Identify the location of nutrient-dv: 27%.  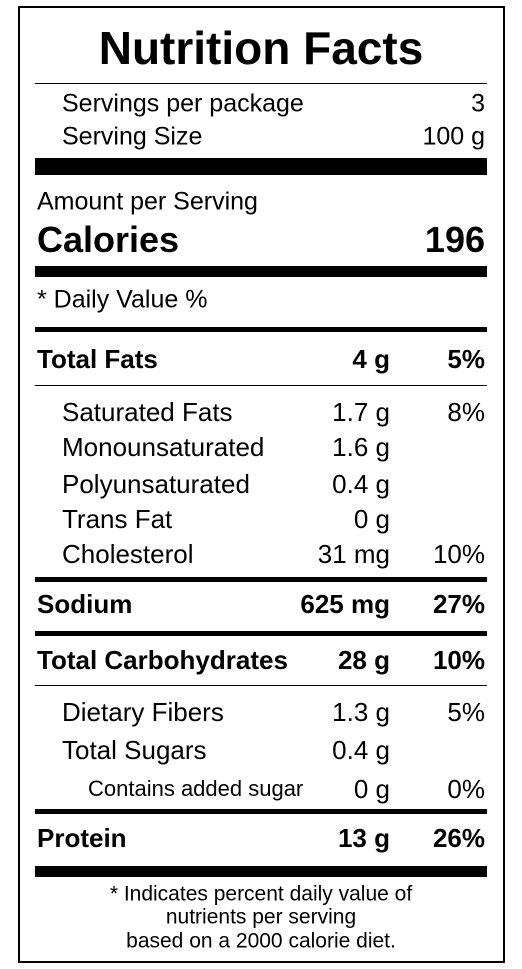
(458, 604).